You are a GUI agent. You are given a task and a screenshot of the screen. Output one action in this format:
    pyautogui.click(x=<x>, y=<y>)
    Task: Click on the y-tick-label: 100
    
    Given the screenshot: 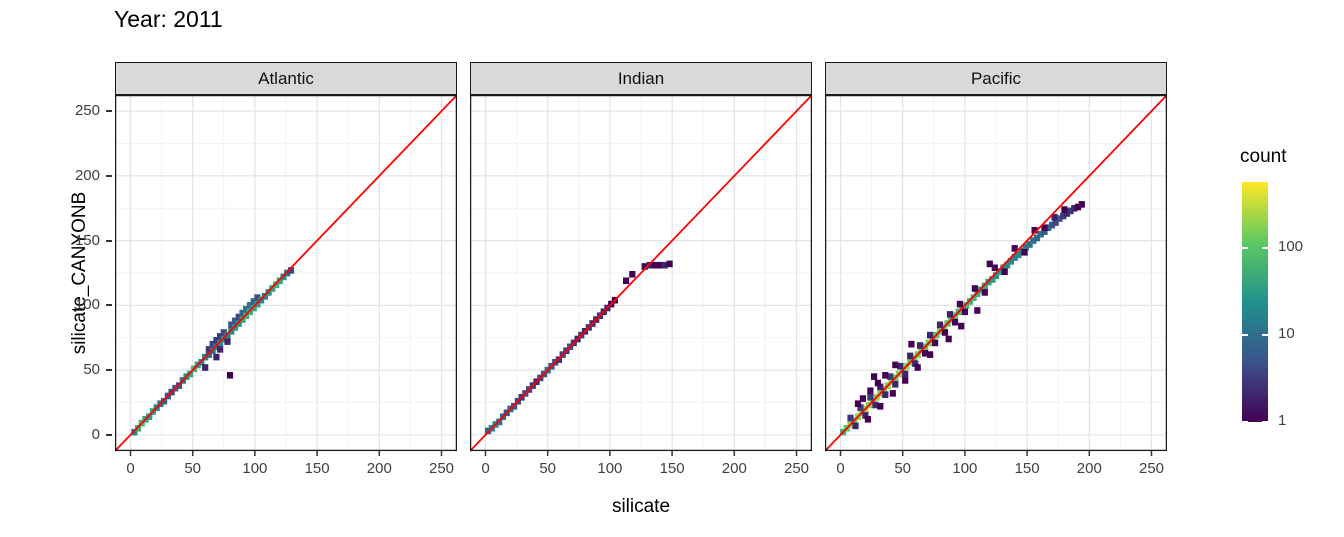 What is the action you would take?
    pyautogui.click(x=87, y=305)
    